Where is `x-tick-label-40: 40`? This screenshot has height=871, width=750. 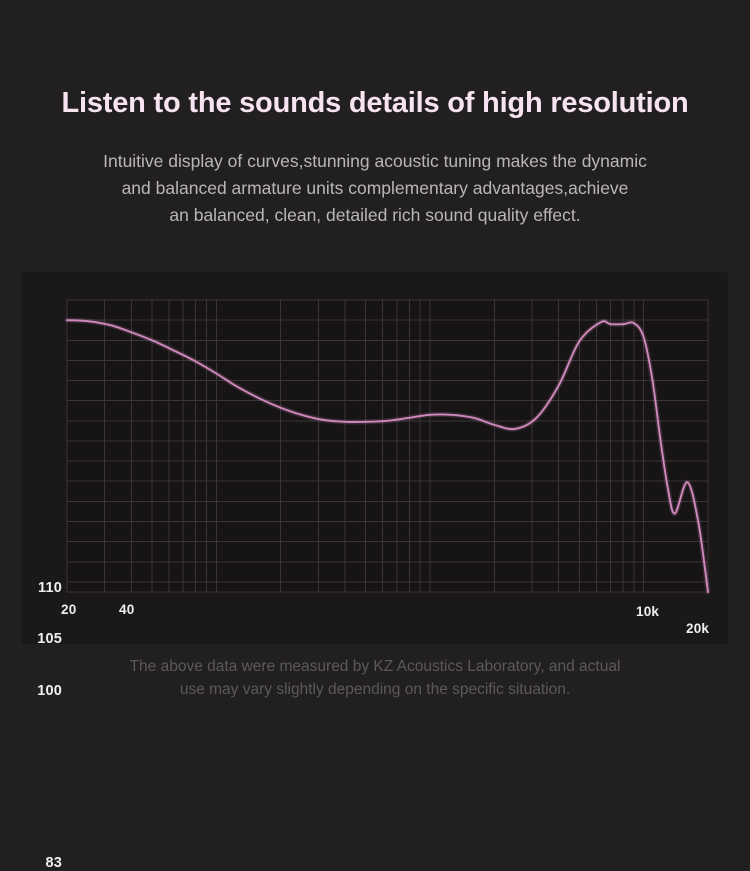
x-tick-label-40: 40 is located at coordinates (127, 609).